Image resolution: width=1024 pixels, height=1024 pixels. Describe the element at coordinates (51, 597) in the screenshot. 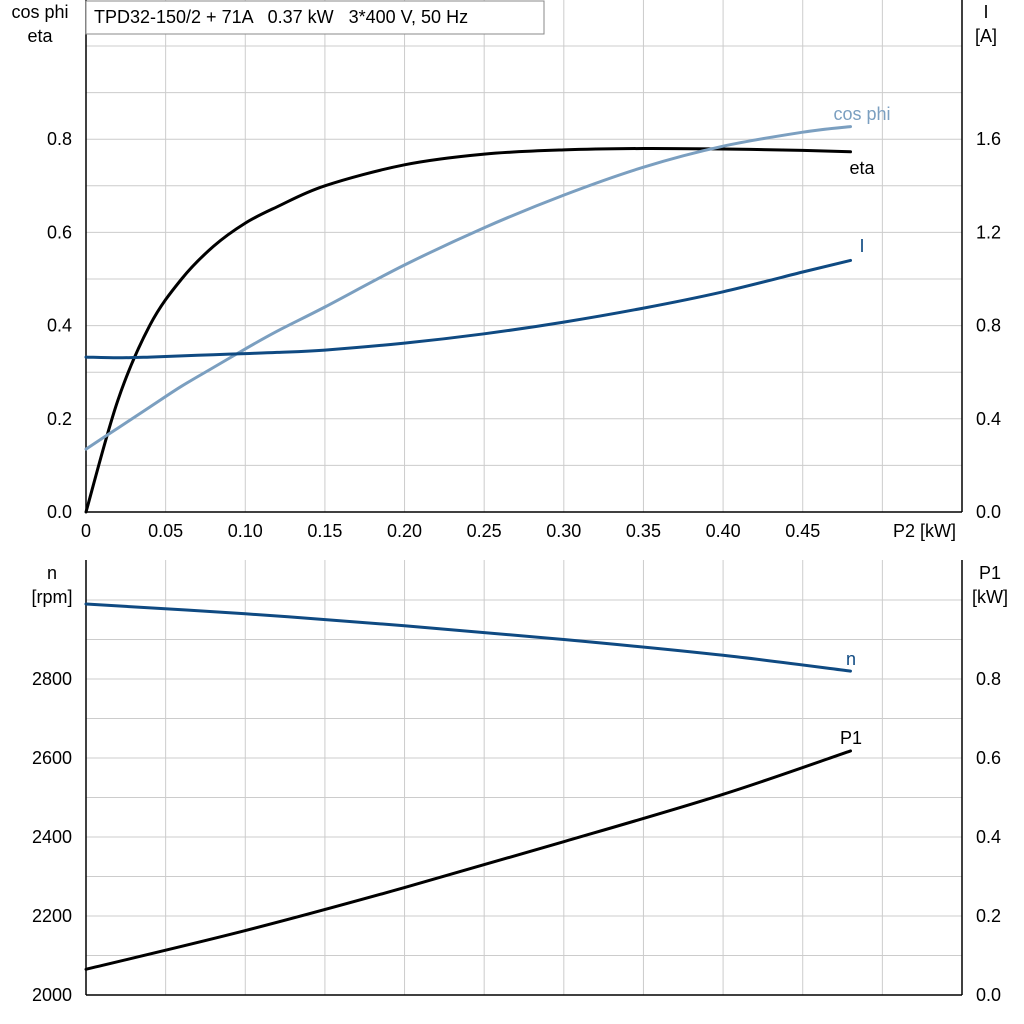

I see `bottom-left-axis-title-2: [rpm]` at that location.